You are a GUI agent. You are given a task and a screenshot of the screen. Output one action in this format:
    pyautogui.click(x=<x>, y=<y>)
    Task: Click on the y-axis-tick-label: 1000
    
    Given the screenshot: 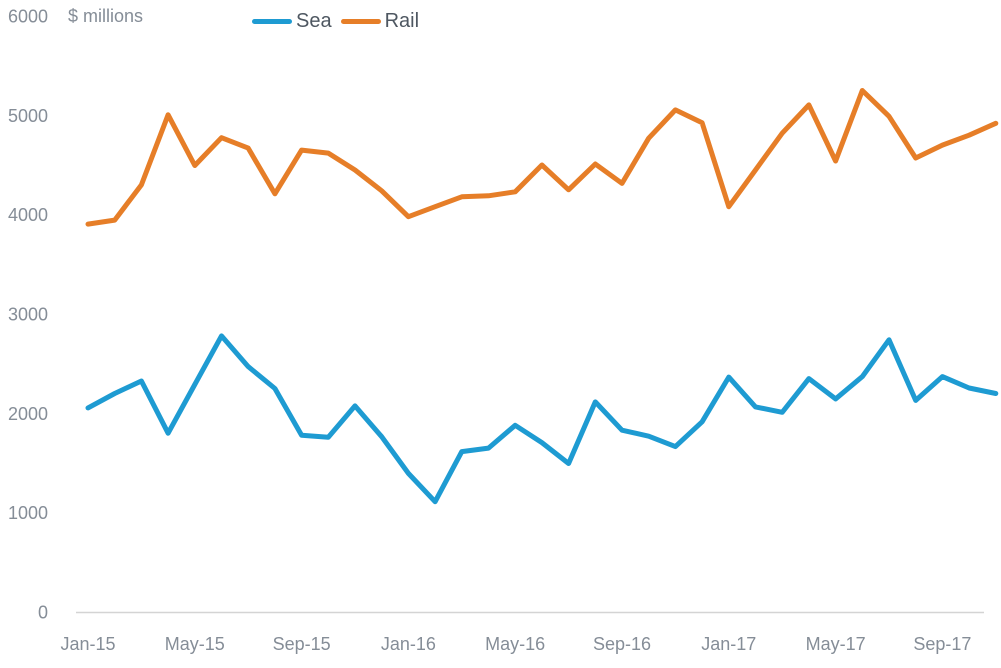 What is the action you would take?
    pyautogui.click(x=28, y=513)
    